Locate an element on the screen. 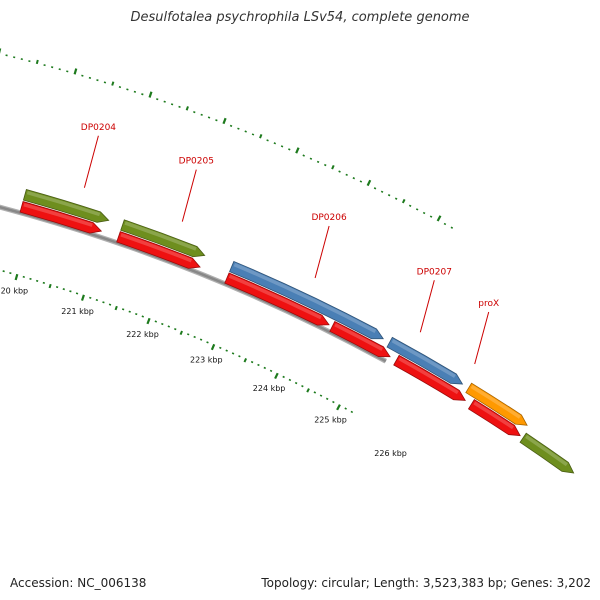 The height and width of the screenshot is (600, 600). tick-label: 221 kbp is located at coordinates (77, 311).